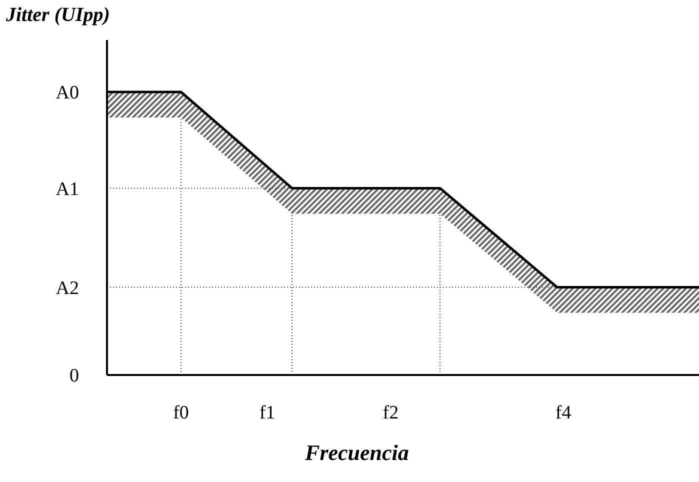 The height and width of the screenshot is (482, 699). What do you see at coordinates (357, 453) in the screenshot?
I see `x-axis-title: Frecuencia` at bounding box center [357, 453].